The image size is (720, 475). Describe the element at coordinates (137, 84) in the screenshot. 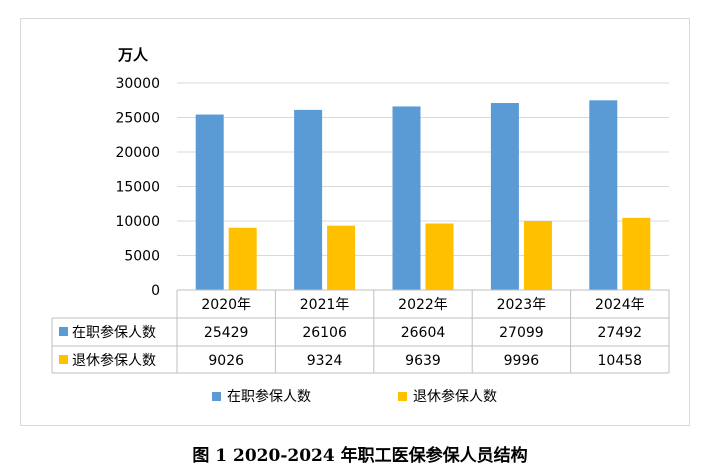

I see `y-tick-label: 30000` at that location.